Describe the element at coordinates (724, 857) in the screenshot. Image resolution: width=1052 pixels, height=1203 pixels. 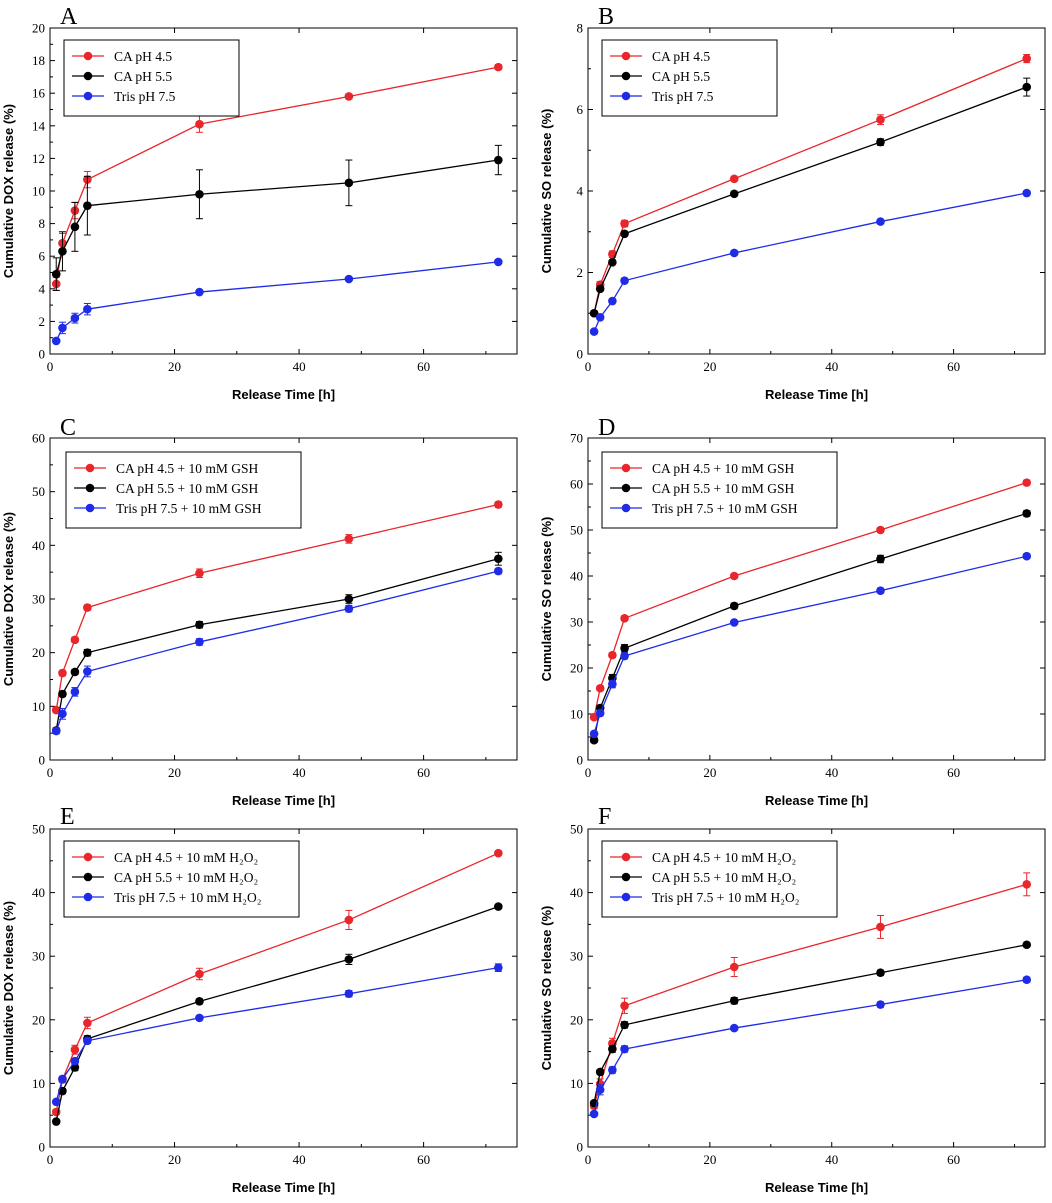
I see `legend-label: CA pH 4.5 + 10 mM H₂O₂` at that location.